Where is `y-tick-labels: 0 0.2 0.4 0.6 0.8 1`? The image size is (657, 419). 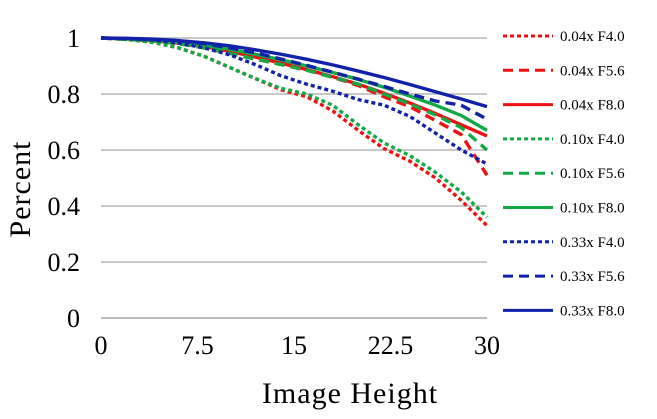
y-tick-labels: 0 0.2 0.4 0.6 0.8 1 is located at coordinates (64, 178).